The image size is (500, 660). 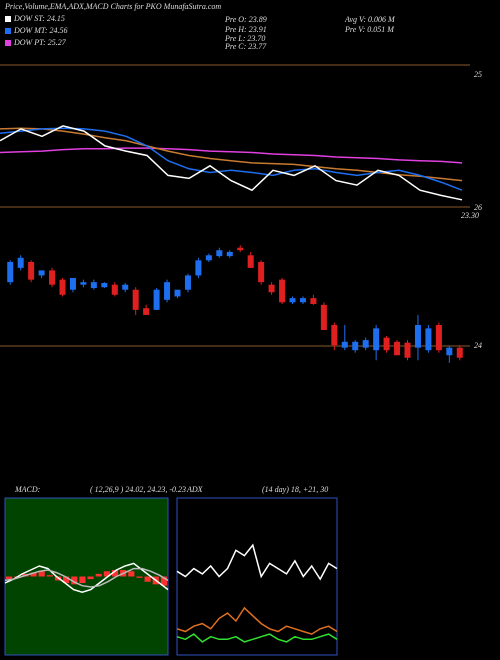 I want to click on axis-label: 26, so click(x=478, y=207).